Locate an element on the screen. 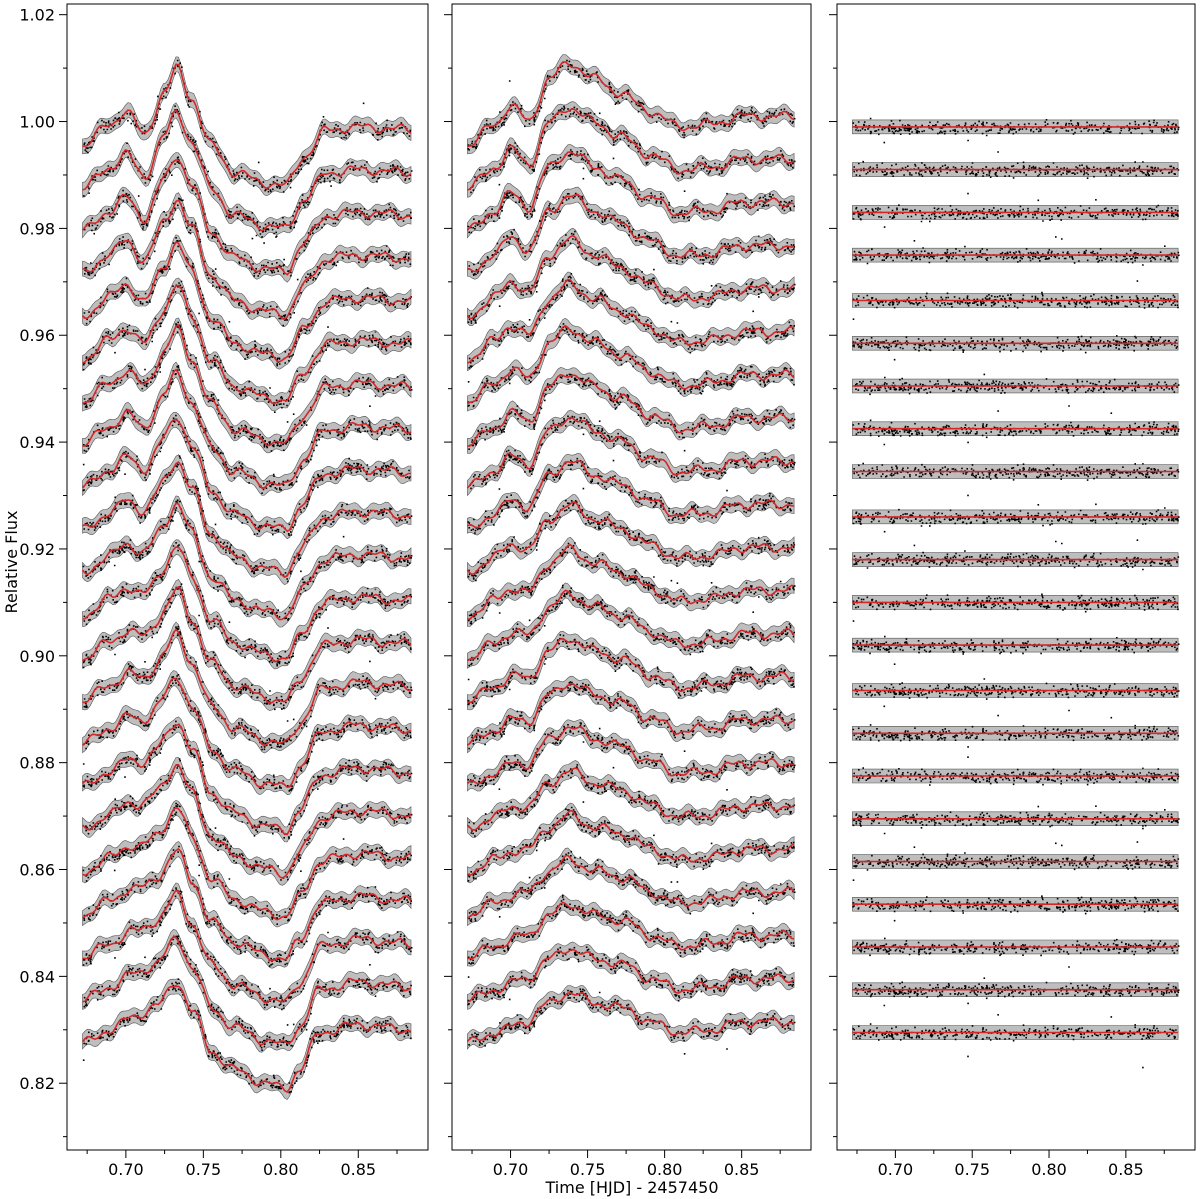 This screenshot has height=1199, width=1200. y-tick-label: 0.98 is located at coordinates (37, 228).